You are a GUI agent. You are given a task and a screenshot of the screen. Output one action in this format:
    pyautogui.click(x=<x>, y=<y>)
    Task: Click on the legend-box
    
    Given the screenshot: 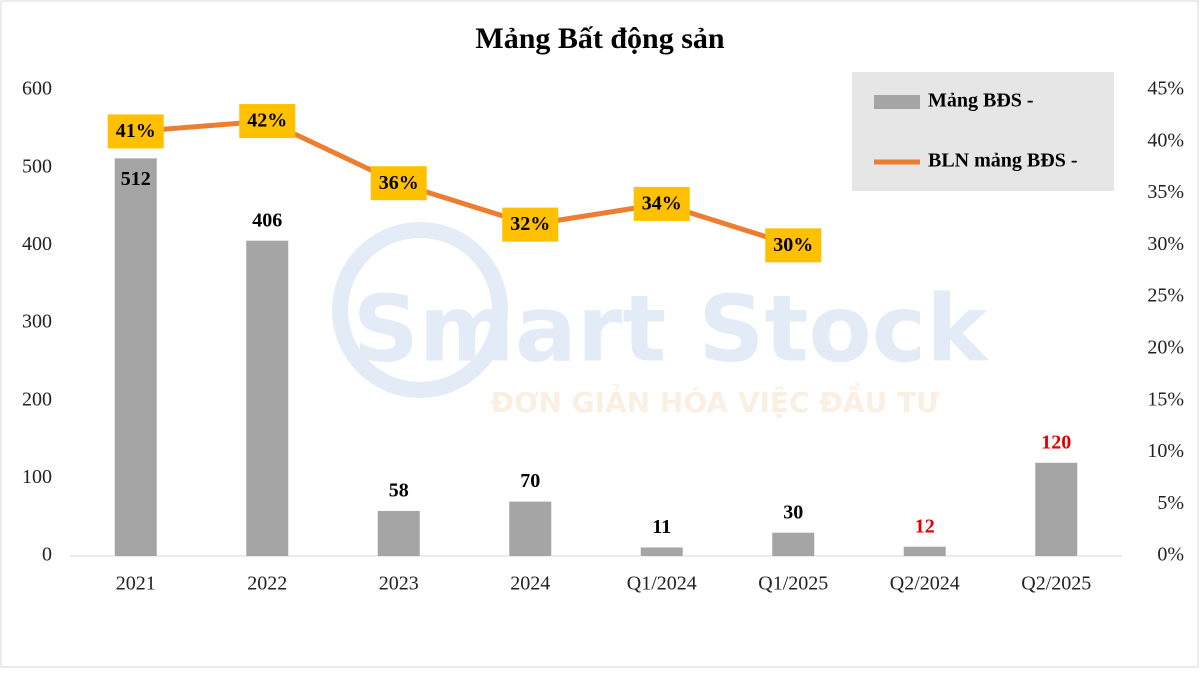 What is the action you would take?
    pyautogui.click(x=983, y=131)
    